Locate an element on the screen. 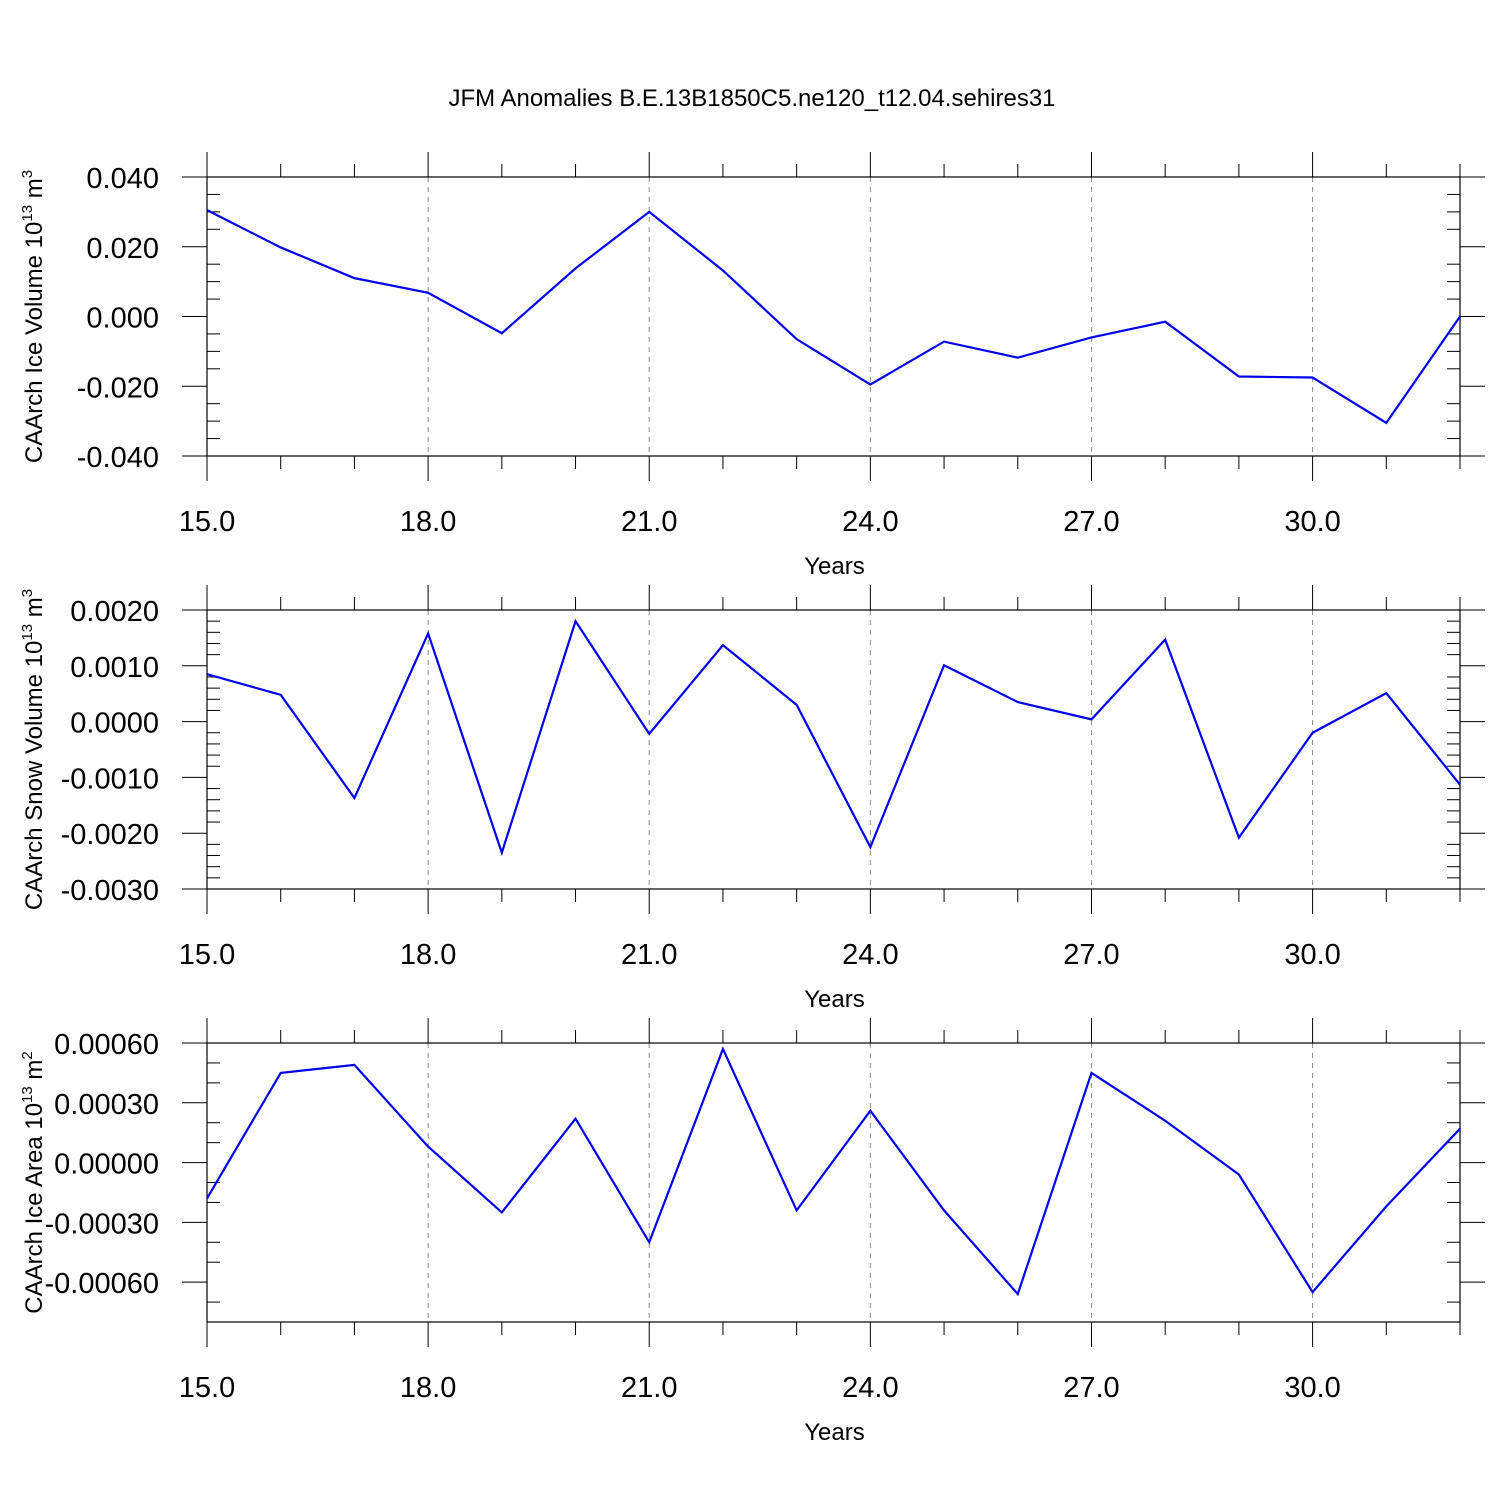 This screenshot has height=1500, width=1500. y-tick-label: 0.020 is located at coordinates (122, 249).